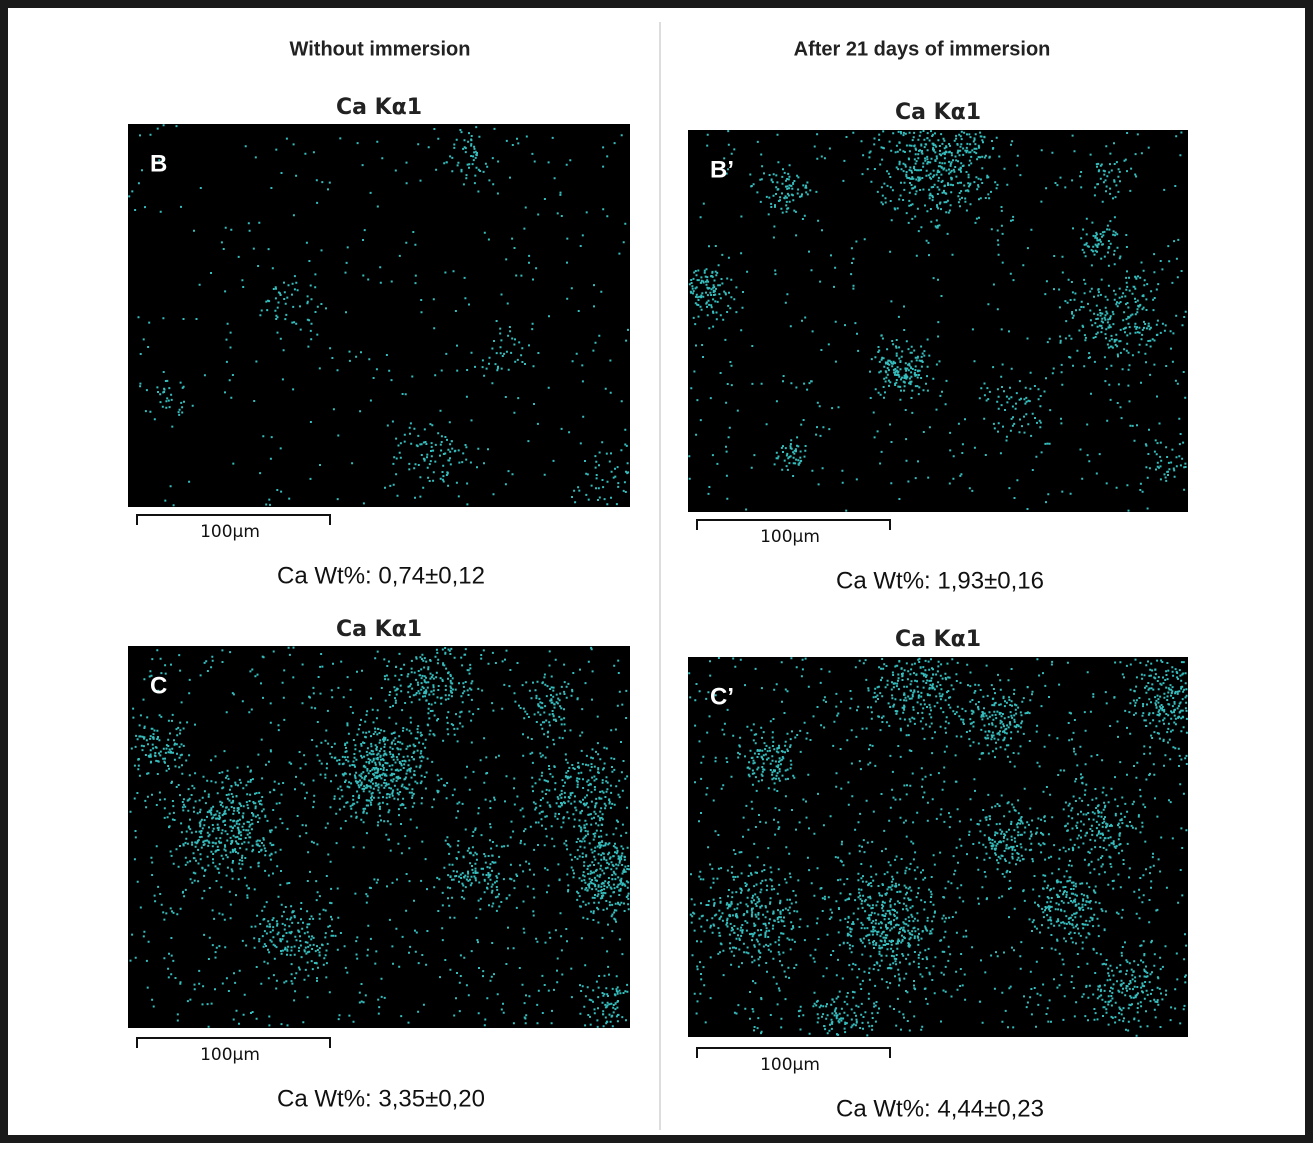 This screenshot has height=1149, width=1314. I want to click on caption: Ca Wt%: 1,93±0,16, so click(940, 580).